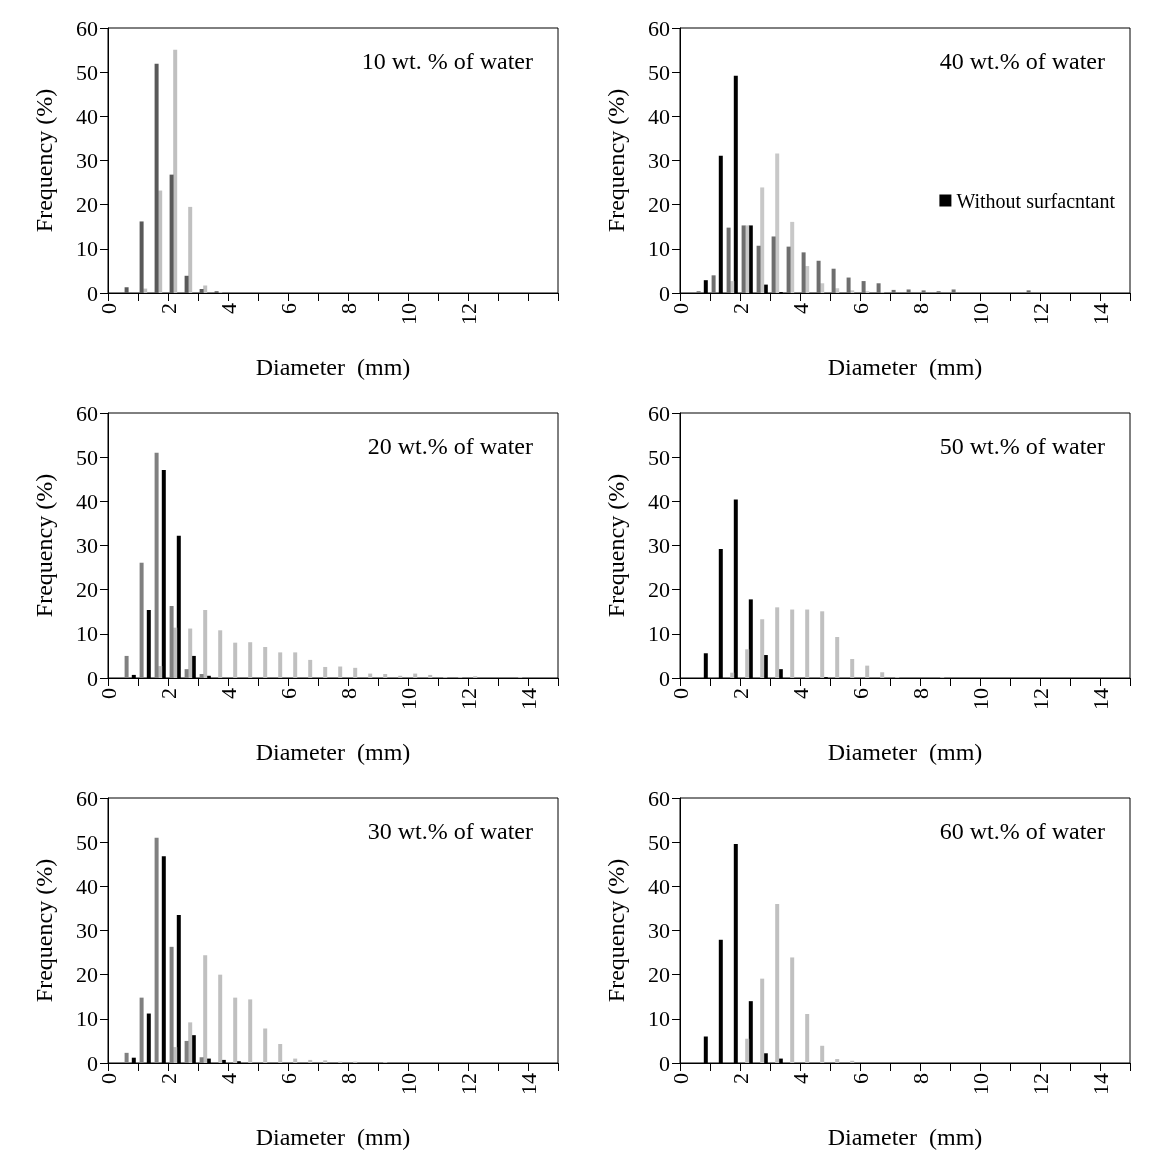  What do you see at coordinates (1022, 831) in the screenshot?
I see `text: 60 wt.% of water` at bounding box center [1022, 831].